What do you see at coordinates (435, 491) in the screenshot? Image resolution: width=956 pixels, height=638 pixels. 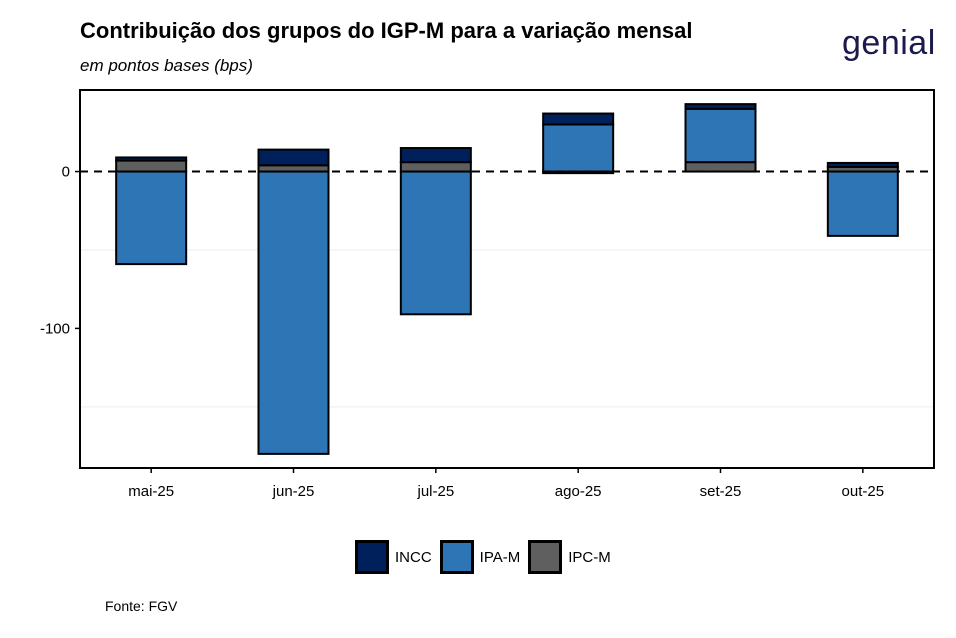 I see `x-tick-label: jul-25` at bounding box center [435, 491].